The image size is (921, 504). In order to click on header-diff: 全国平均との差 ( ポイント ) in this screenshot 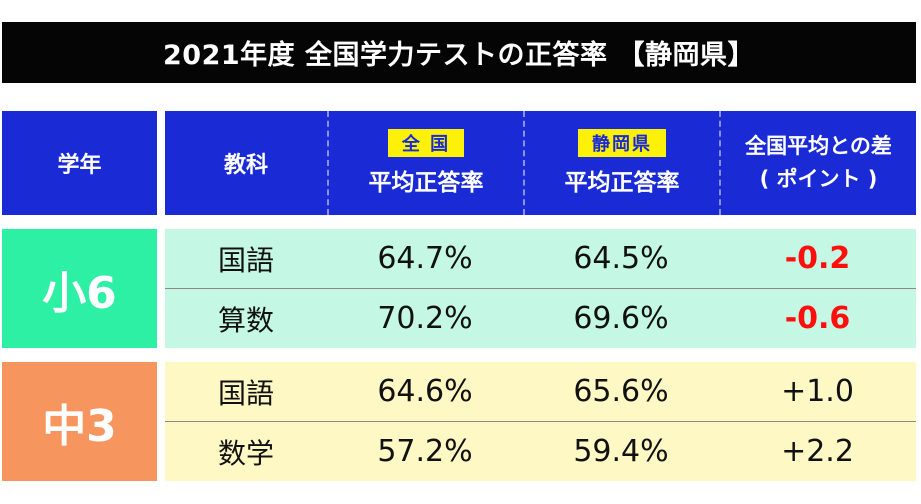, I will do `click(817, 163)`.